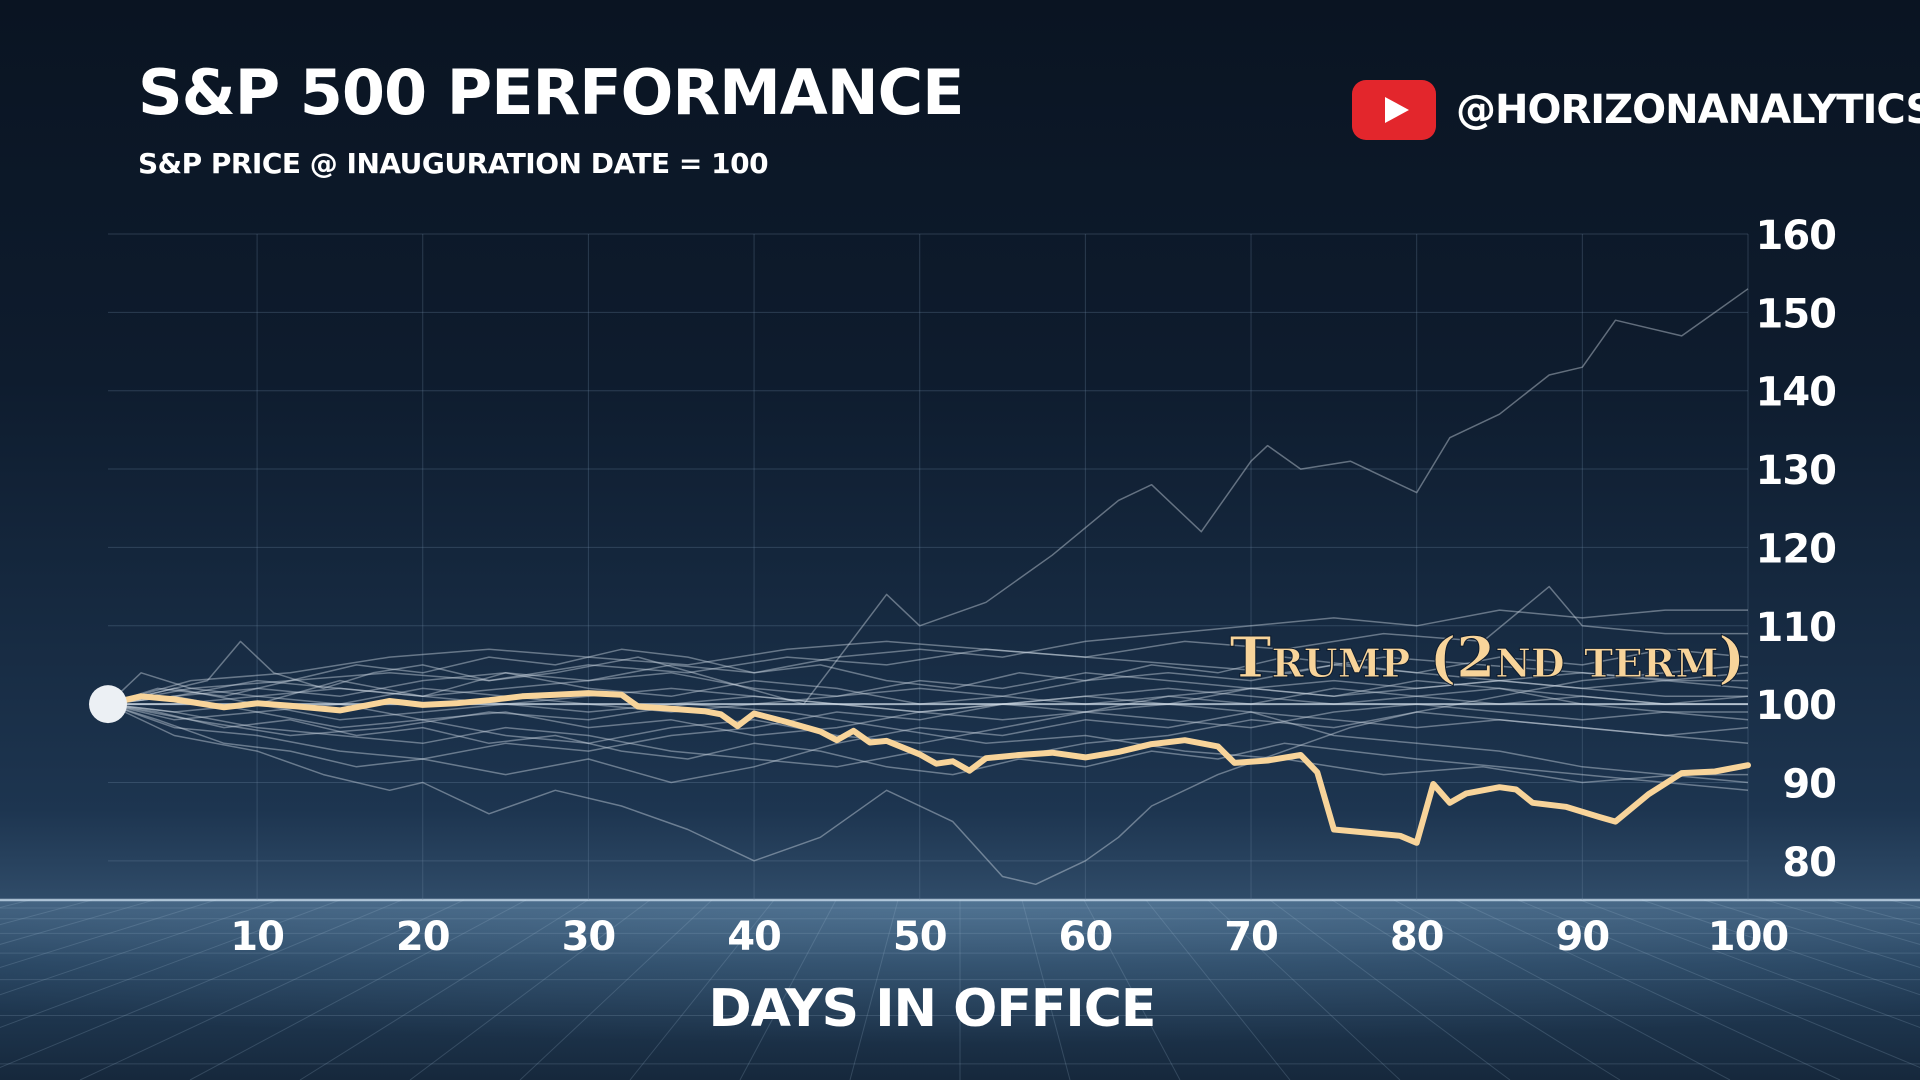 Image resolution: width=1920 pixels, height=1080 pixels. Describe the element at coordinates (1796, 471) in the screenshot. I see `y-tick-label: 130` at that location.